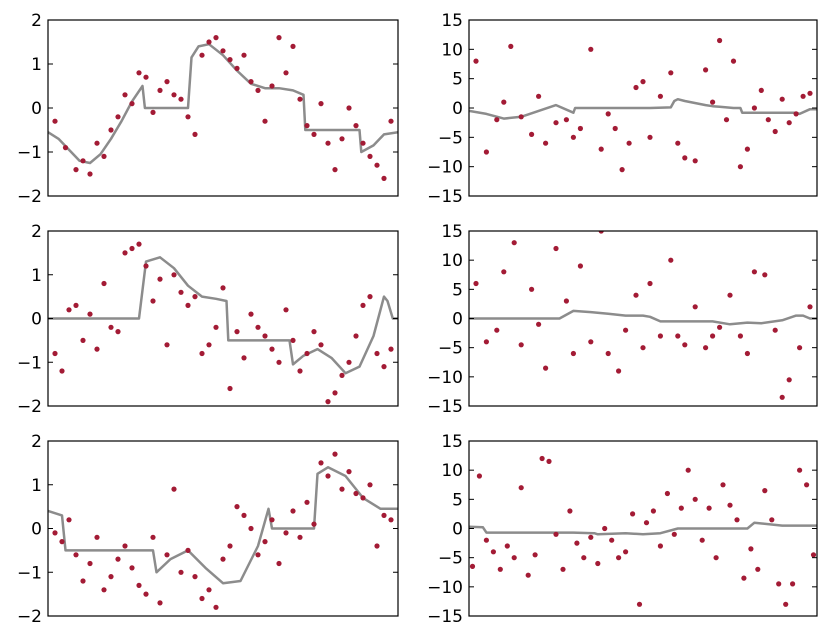 The image size is (830, 639). I want to click on y-tick-label: 5, so click(457, 500).